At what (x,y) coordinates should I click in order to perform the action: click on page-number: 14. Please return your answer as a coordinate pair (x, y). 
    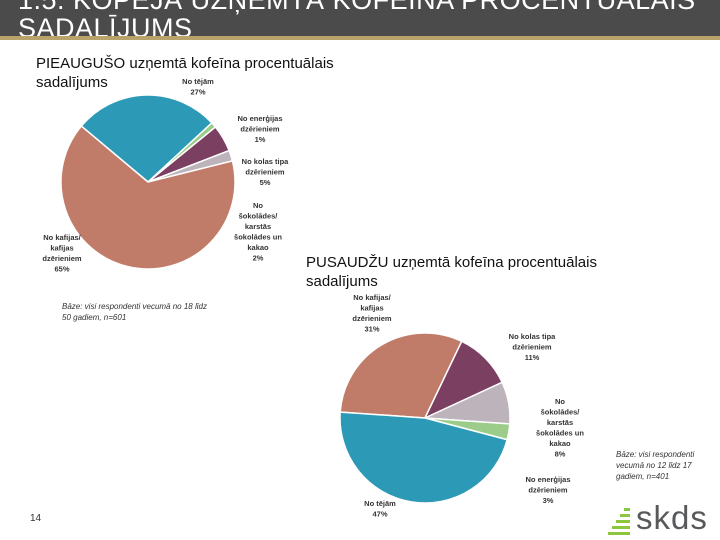
    Looking at the image, I should click on (36, 518).